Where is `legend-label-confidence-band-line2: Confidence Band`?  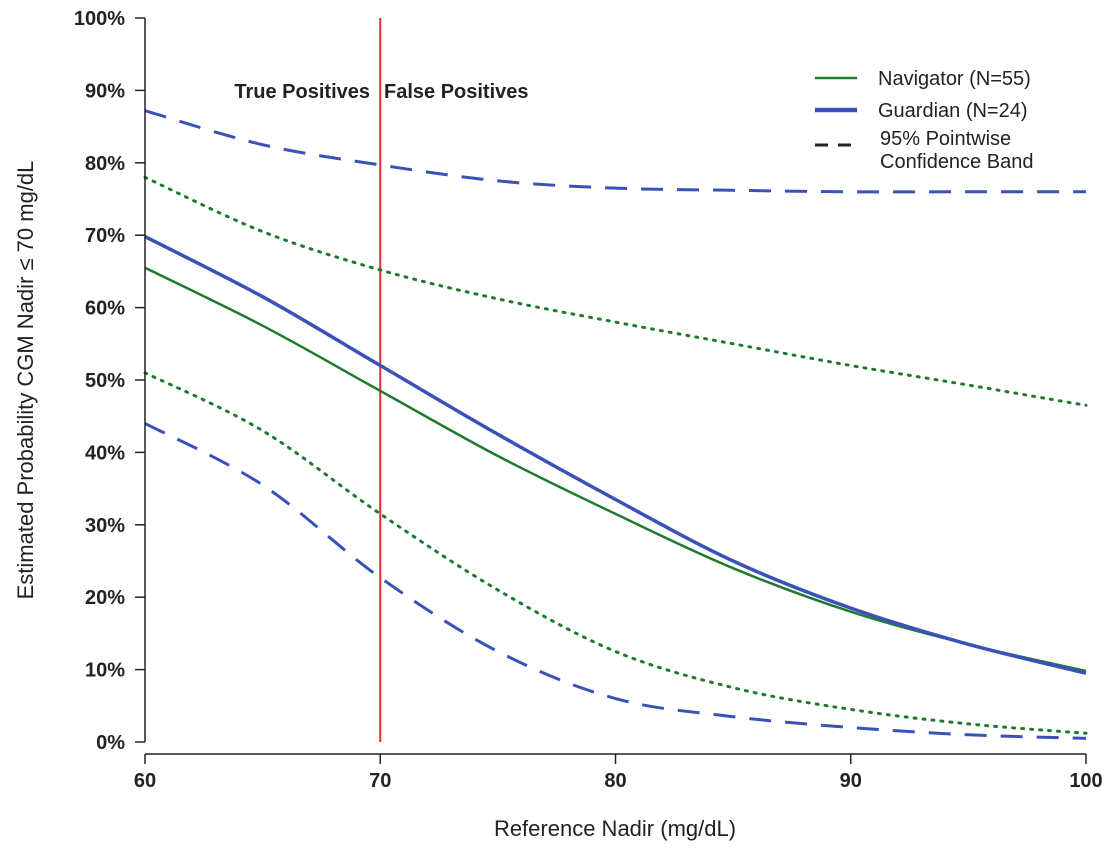
legend-label-confidence-band-line2: Confidence Band is located at coordinates (956, 162).